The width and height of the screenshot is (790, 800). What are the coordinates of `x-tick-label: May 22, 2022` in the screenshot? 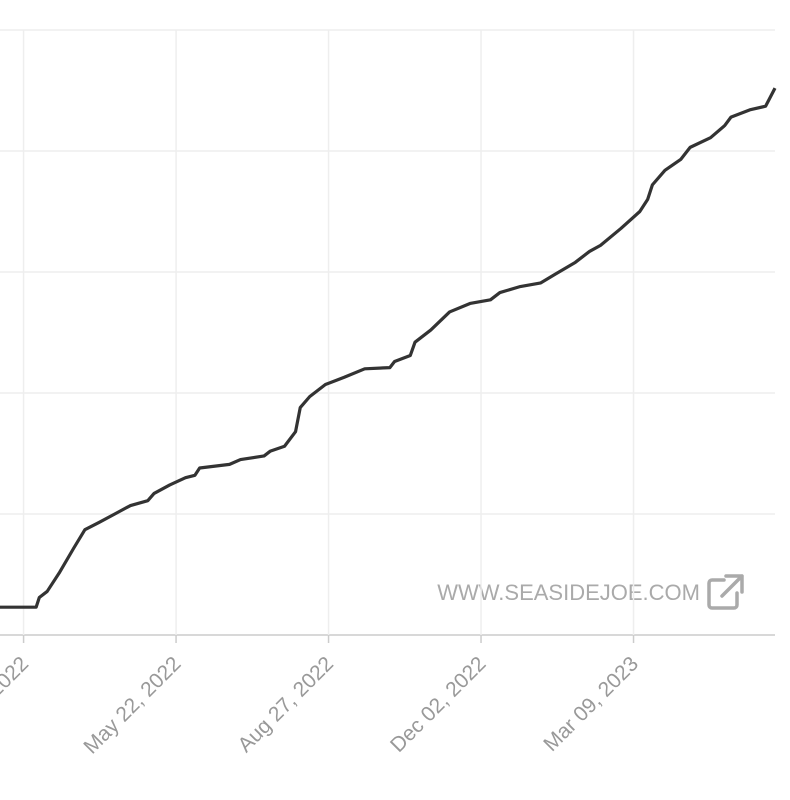 It's located at (132, 705).